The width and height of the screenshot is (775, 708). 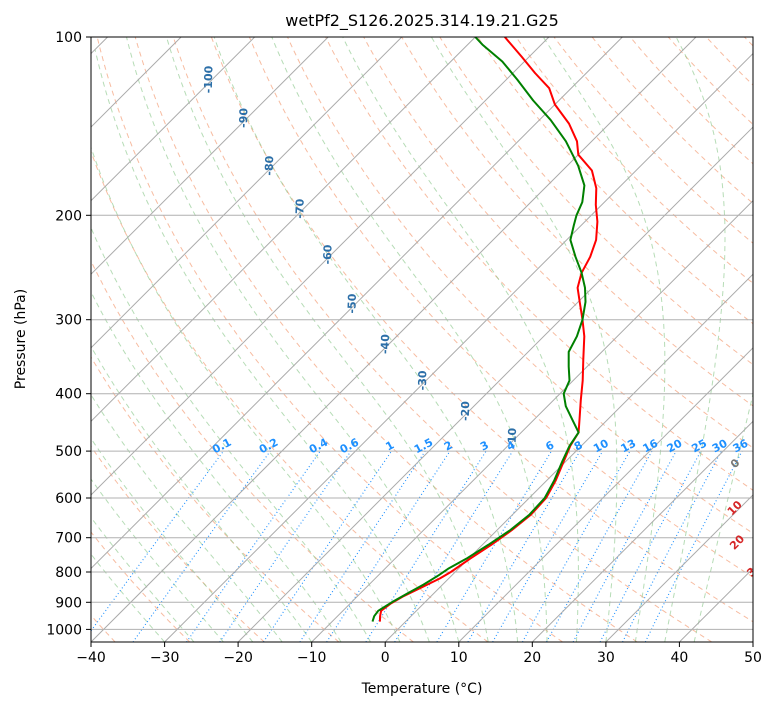 What do you see at coordinates (68, 321) in the screenshot?
I see `y-tick-label: 300` at bounding box center [68, 321].